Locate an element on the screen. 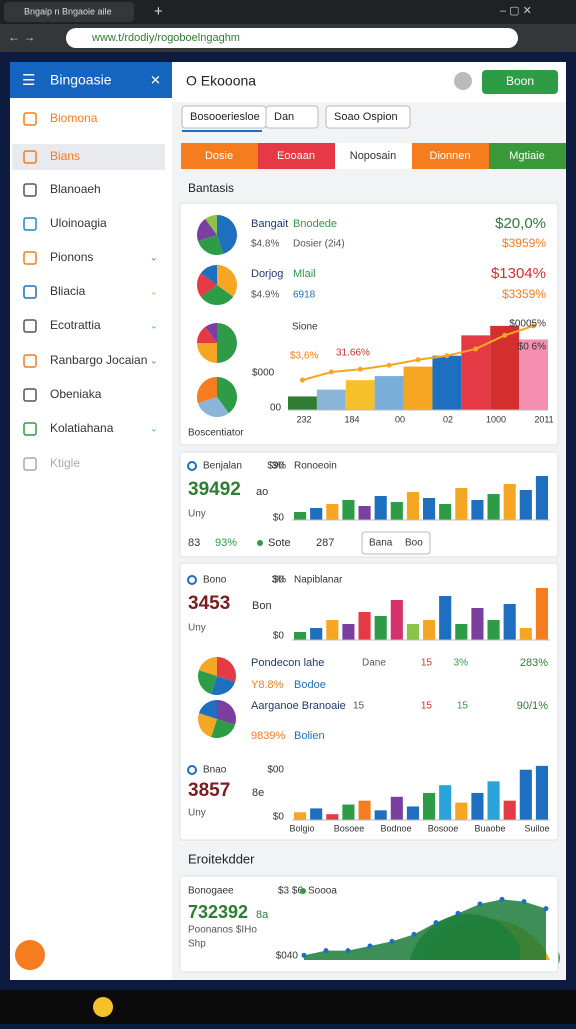 Image resolution: width=576 pixels, height=1029 pixels. icon is located at coordinates (192, 466).